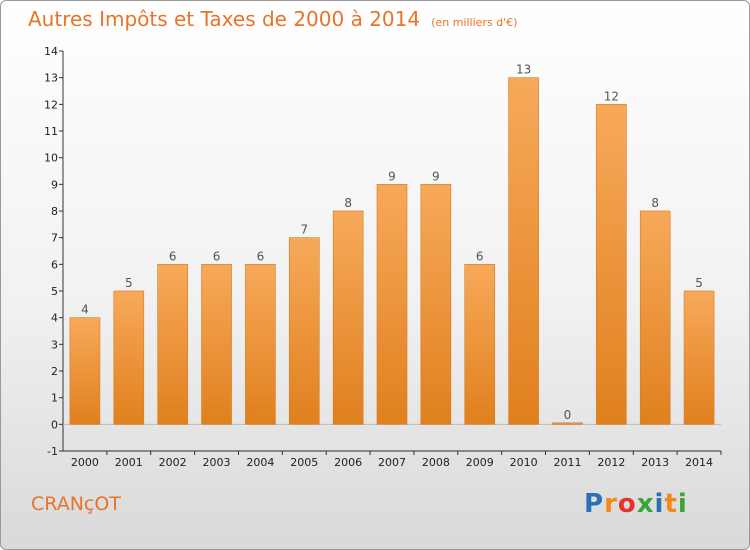 This screenshot has width=750, height=550. Describe the element at coordinates (567, 462) in the screenshot. I see `x-tick-label: 2011` at that location.